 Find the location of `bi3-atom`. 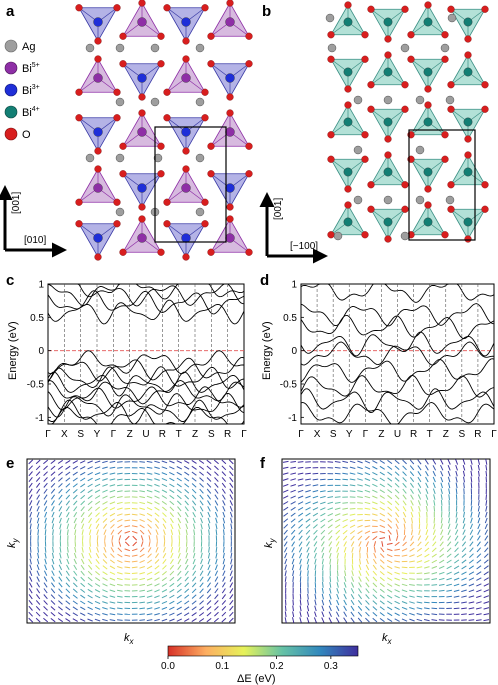

bi3-atom is located at coordinates (186, 132).